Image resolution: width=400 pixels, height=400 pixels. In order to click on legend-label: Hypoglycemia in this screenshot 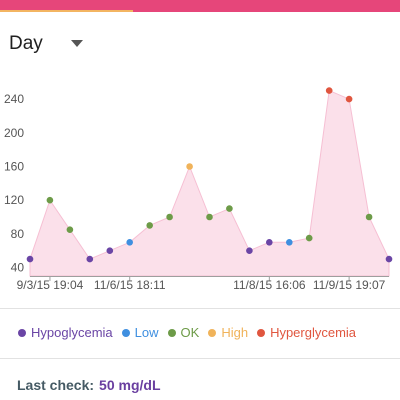, I will do `click(72, 332)`.